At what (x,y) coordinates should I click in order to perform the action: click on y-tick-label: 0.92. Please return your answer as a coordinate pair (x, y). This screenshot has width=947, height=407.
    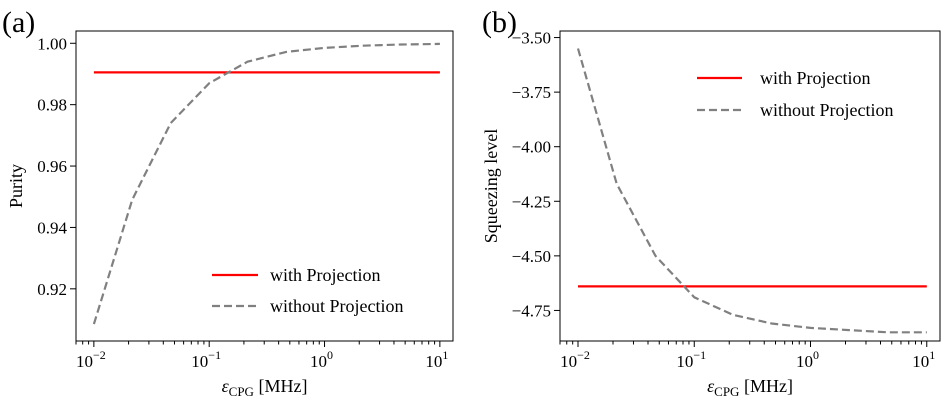
    Looking at the image, I should click on (52, 289).